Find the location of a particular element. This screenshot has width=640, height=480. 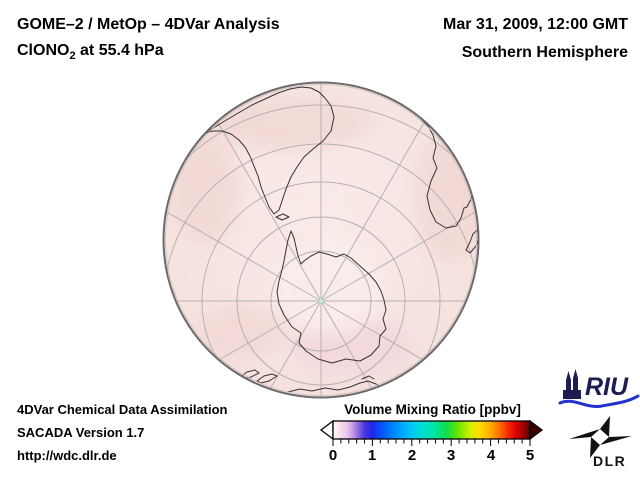

datetime-label: Mar 31, 2009, 12:00 GMT is located at coordinates (535, 24).